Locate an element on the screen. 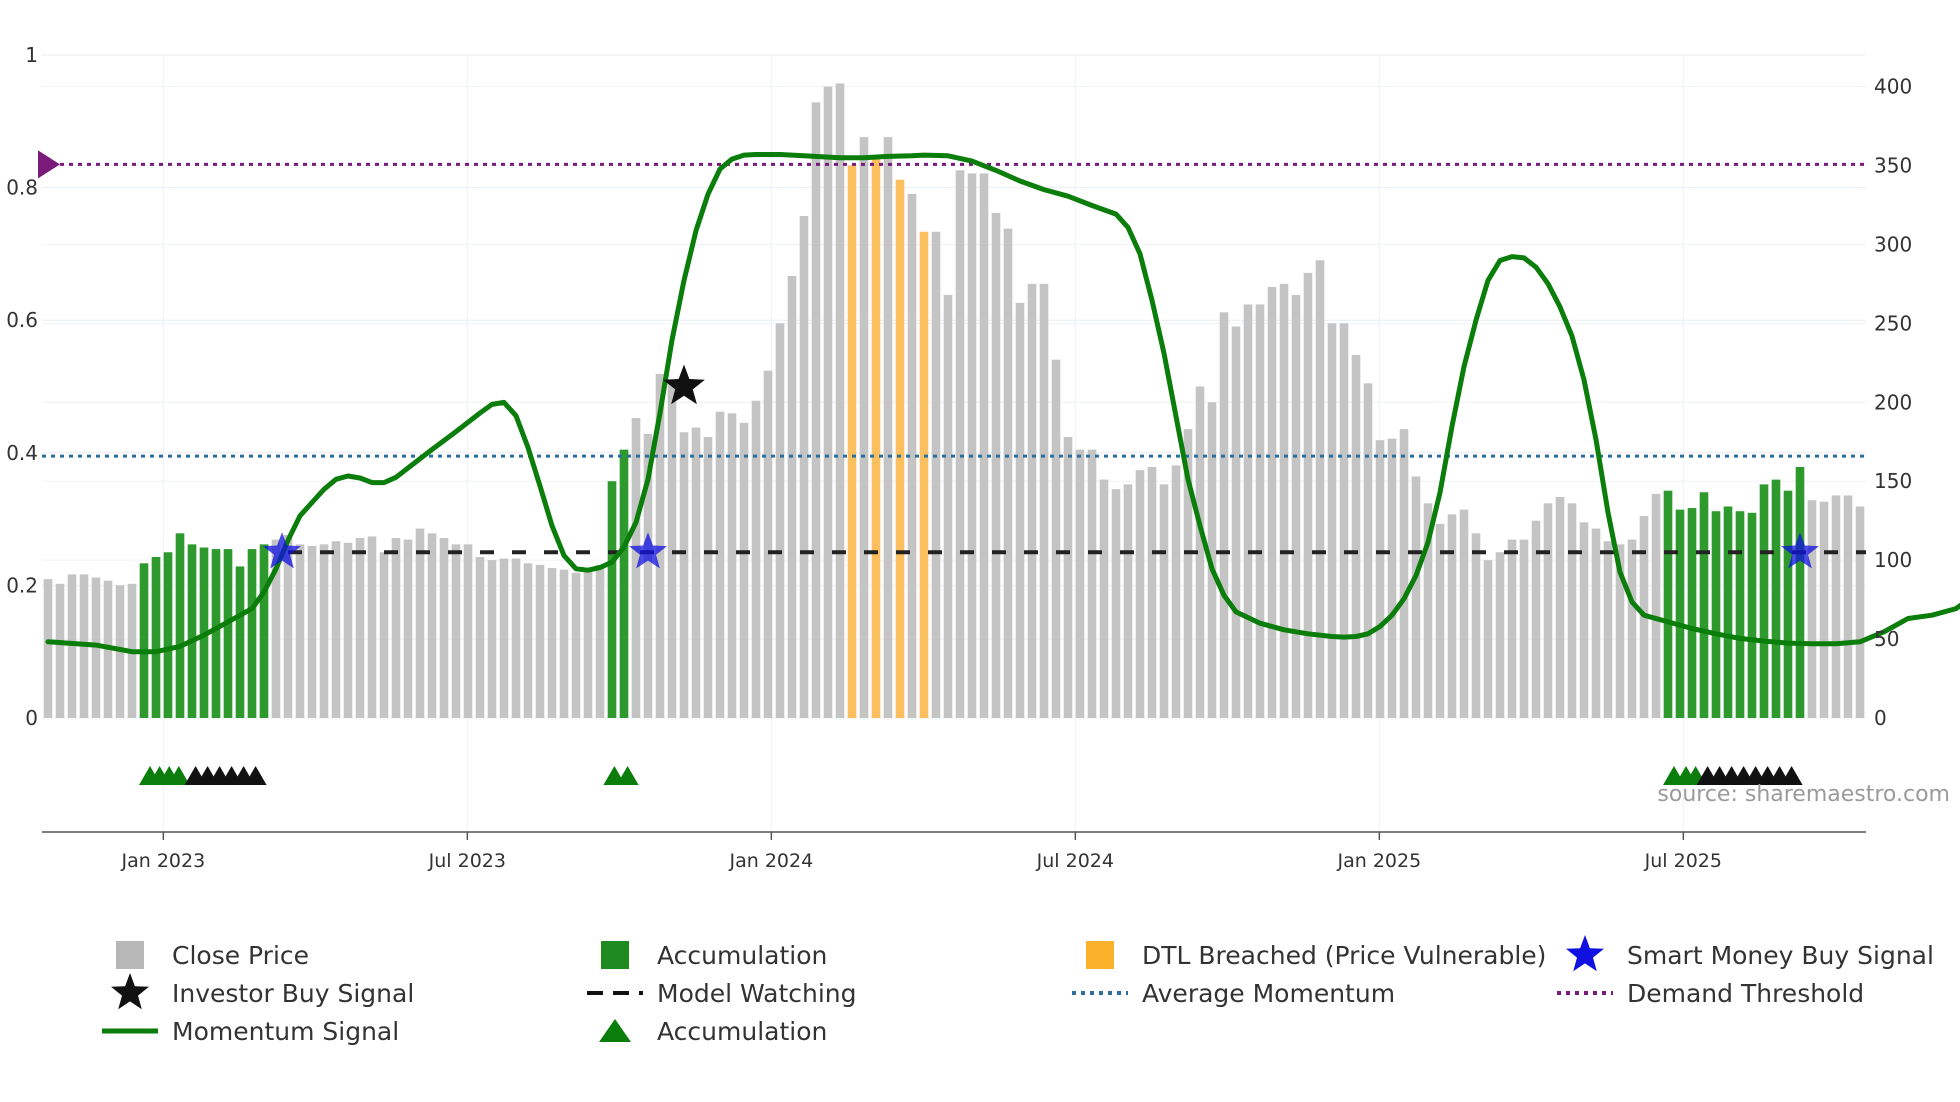  x-tick-label: Jul 2024 is located at coordinates (1075, 861).